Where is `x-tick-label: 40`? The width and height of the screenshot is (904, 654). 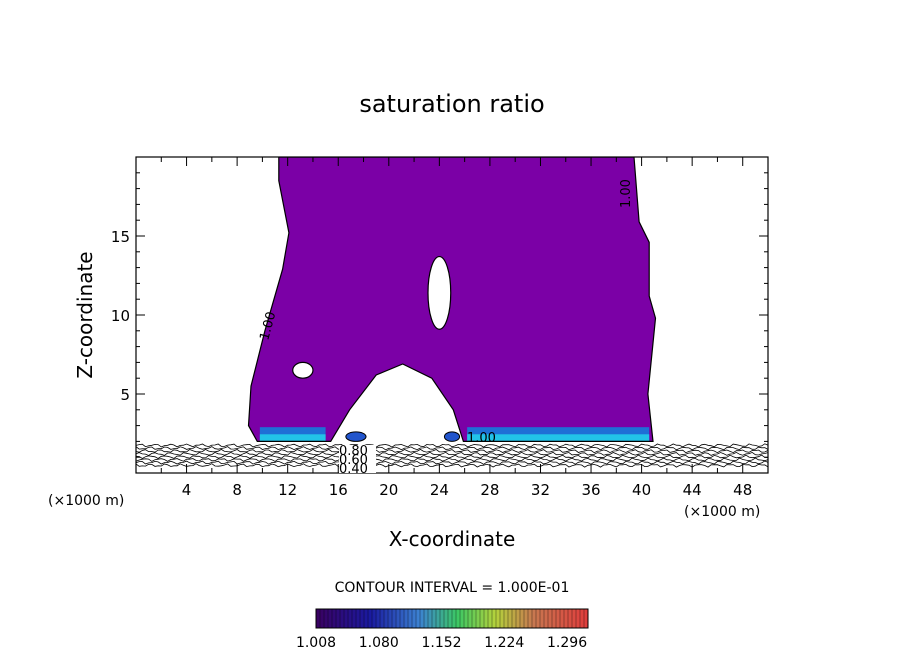
x-tick-label: 40 is located at coordinates (641, 490).